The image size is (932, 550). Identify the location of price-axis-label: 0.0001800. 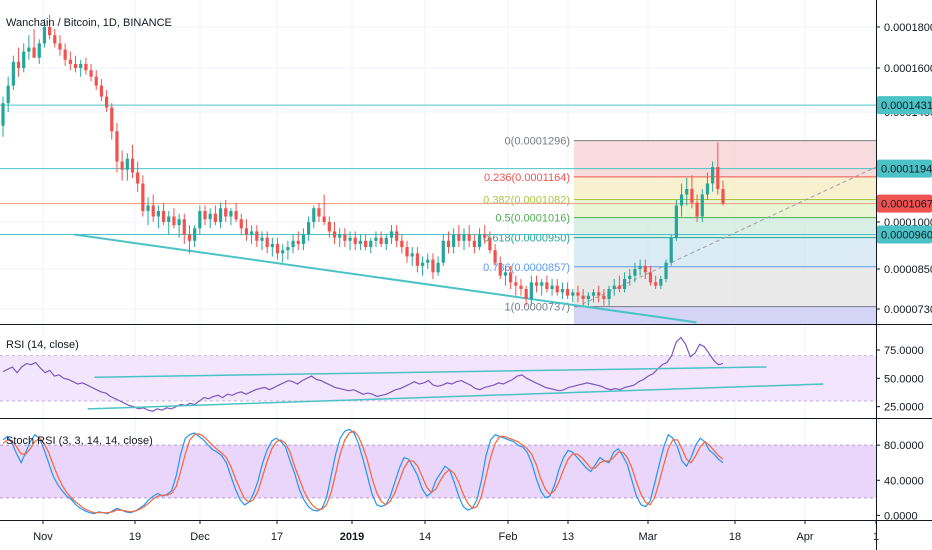
(908, 28).